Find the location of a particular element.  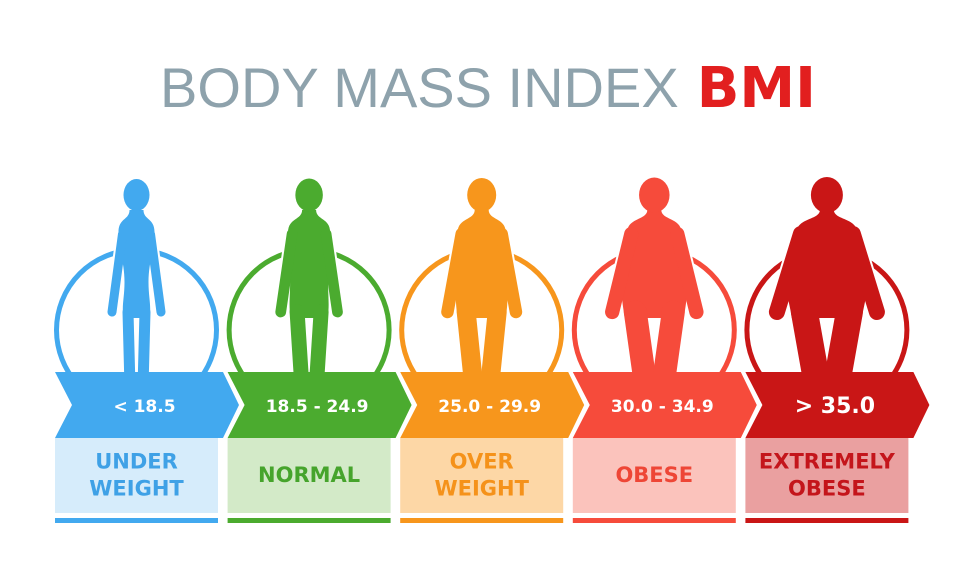

title-main: BODY MASS INDEX is located at coordinates (419, 87).